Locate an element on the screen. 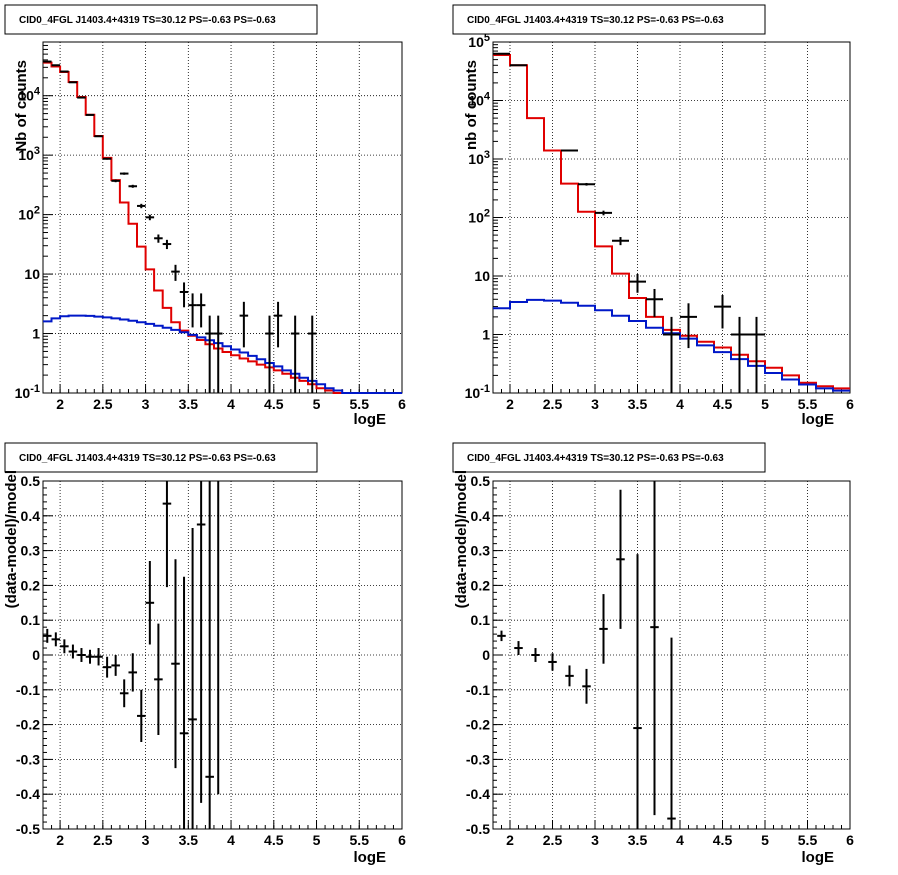 Image resolution: width=898 pixels, height=875 pixels. y-tick-label: 0.1 is located at coordinates (481, 620).